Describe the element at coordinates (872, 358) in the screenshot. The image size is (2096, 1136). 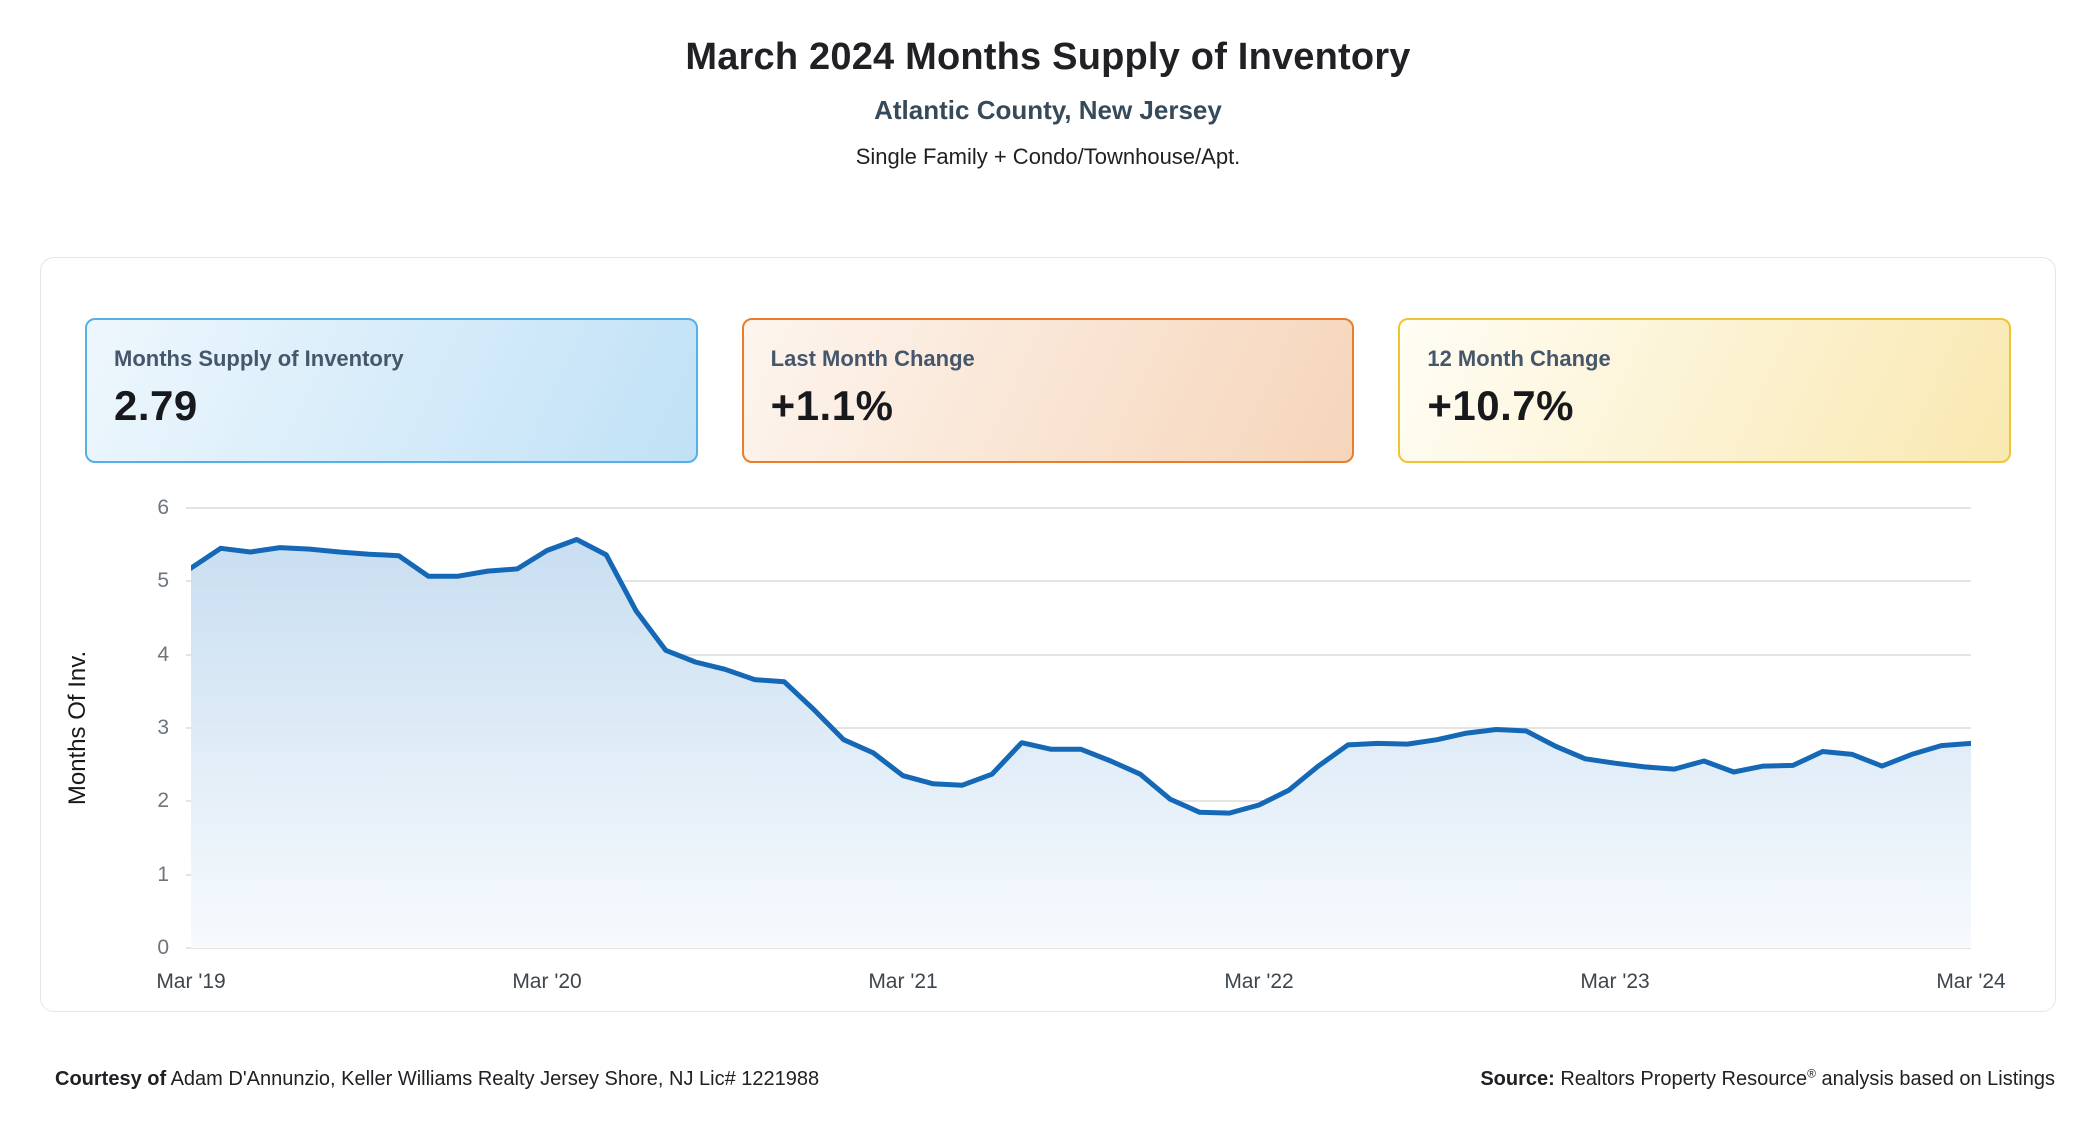
I see `stat-card-label: Last Month Change` at that location.